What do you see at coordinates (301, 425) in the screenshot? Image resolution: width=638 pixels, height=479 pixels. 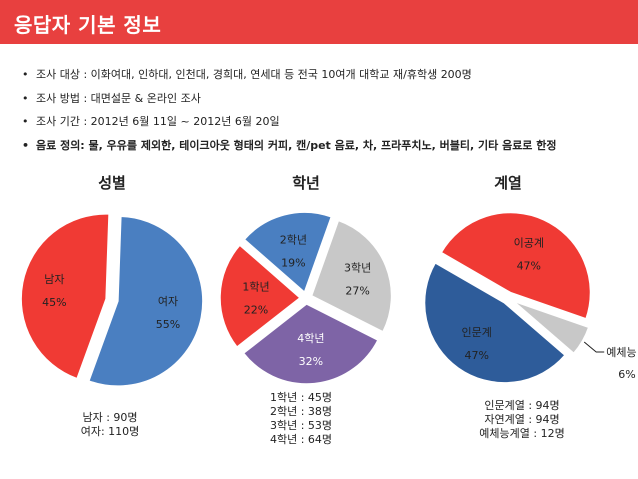 I see `grade-note-line: 3학년 : 53명` at bounding box center [301, 425].